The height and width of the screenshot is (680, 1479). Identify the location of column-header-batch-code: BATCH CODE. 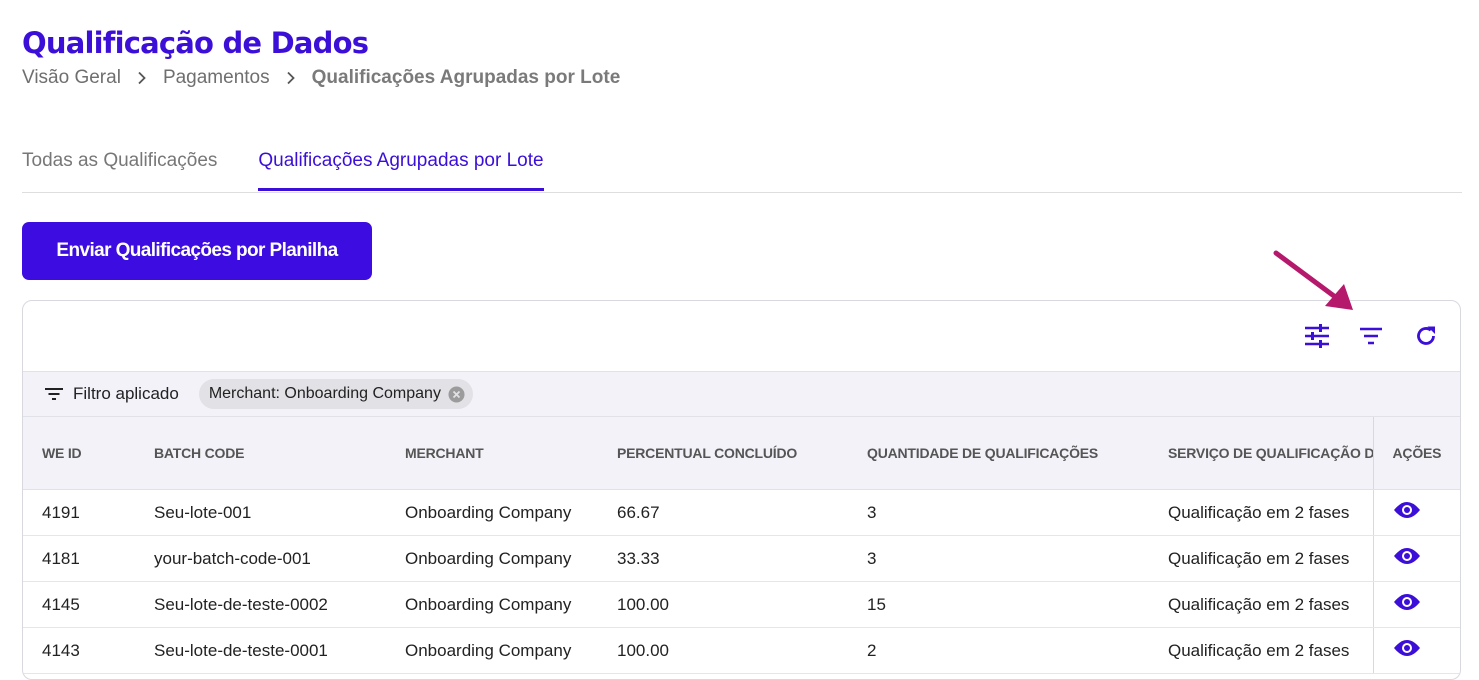
(279, 453).